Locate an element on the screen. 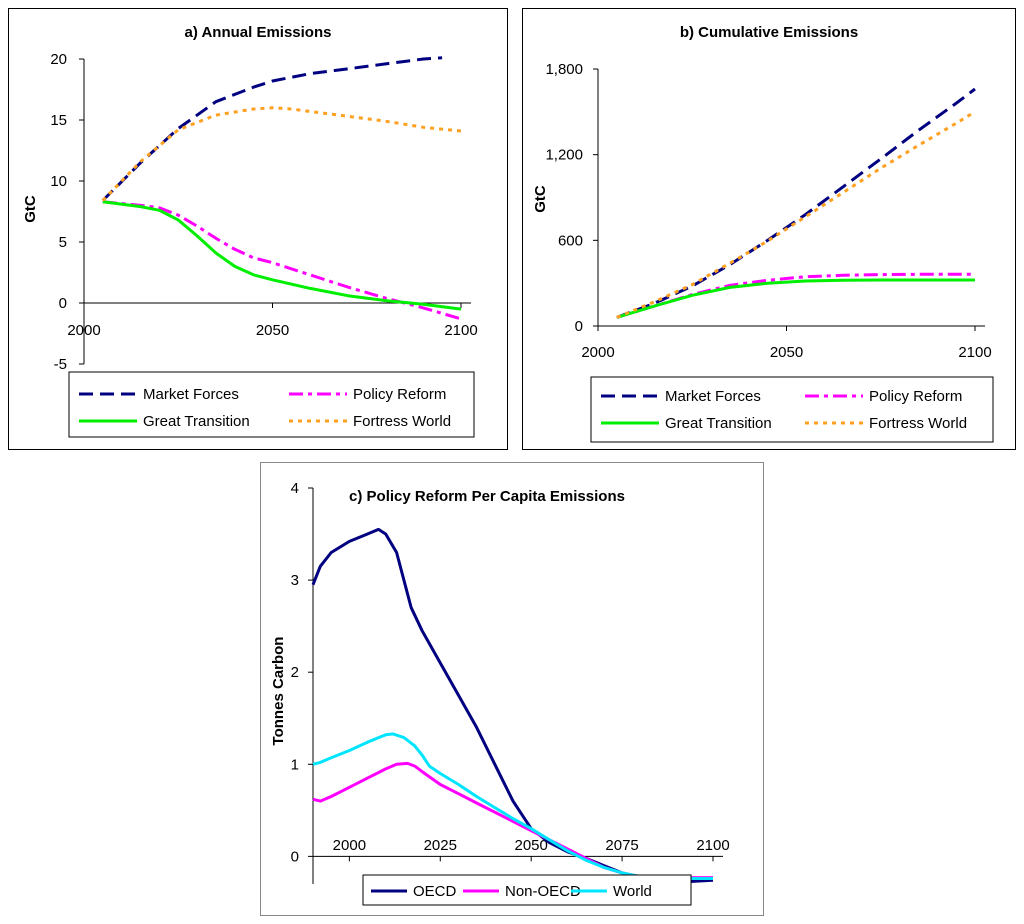 This screenshot has width=1024, height=924. y-tick-label: 10 is located at coordinates (58, 181).